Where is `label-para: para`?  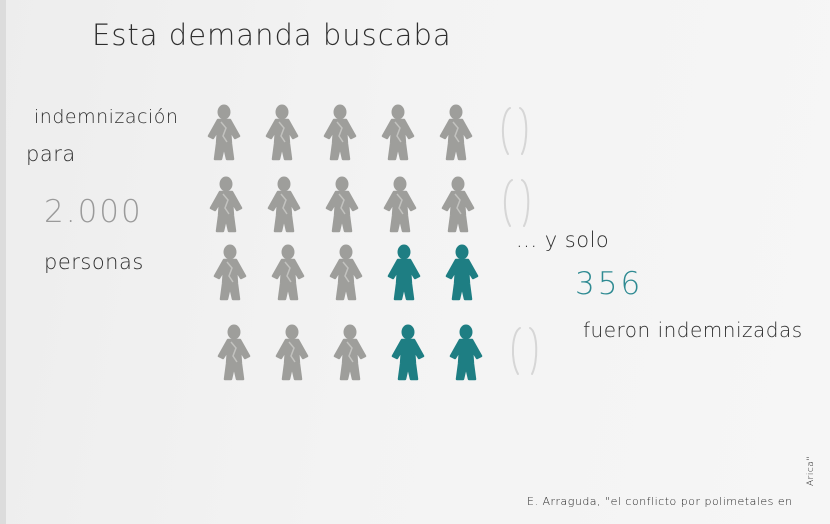 label-para: para is located at coordinates (51, 154).